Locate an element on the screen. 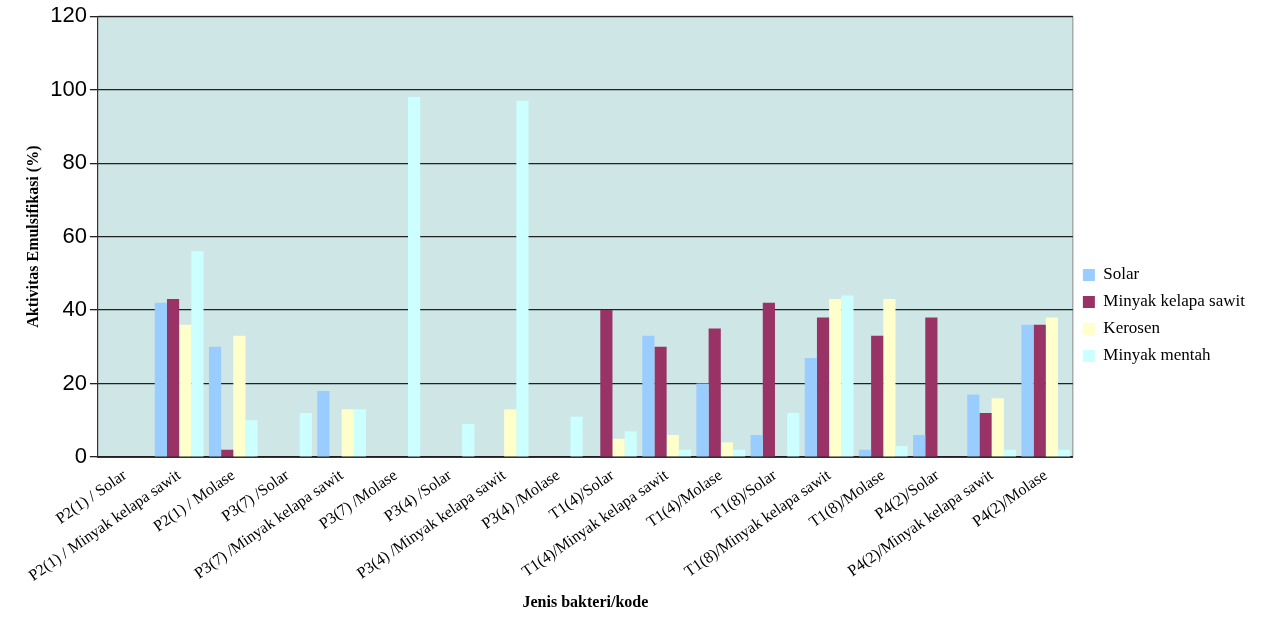  y-tick-label: 100 is located at coordinates (68, 88).